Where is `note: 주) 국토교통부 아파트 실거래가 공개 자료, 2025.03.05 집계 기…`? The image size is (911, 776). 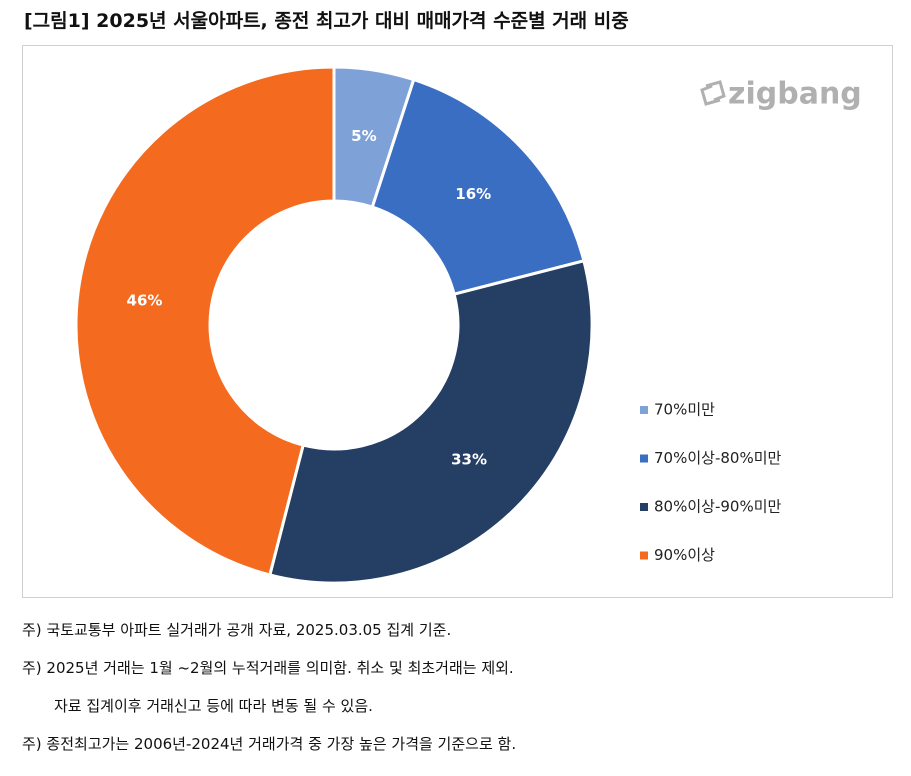
note: 주) 국토교통부 아파트 실거래가 공개 자료, 2025.03.05 집계 기… is located at coordinates (237, 630).